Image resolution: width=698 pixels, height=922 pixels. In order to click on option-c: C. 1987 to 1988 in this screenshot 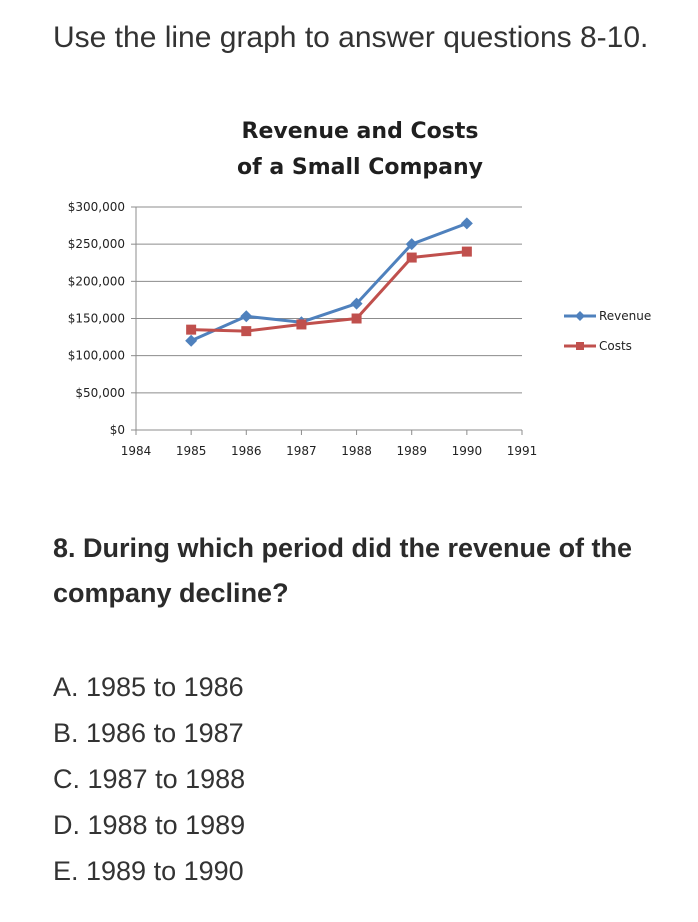, I will do `click(149, 779)`.